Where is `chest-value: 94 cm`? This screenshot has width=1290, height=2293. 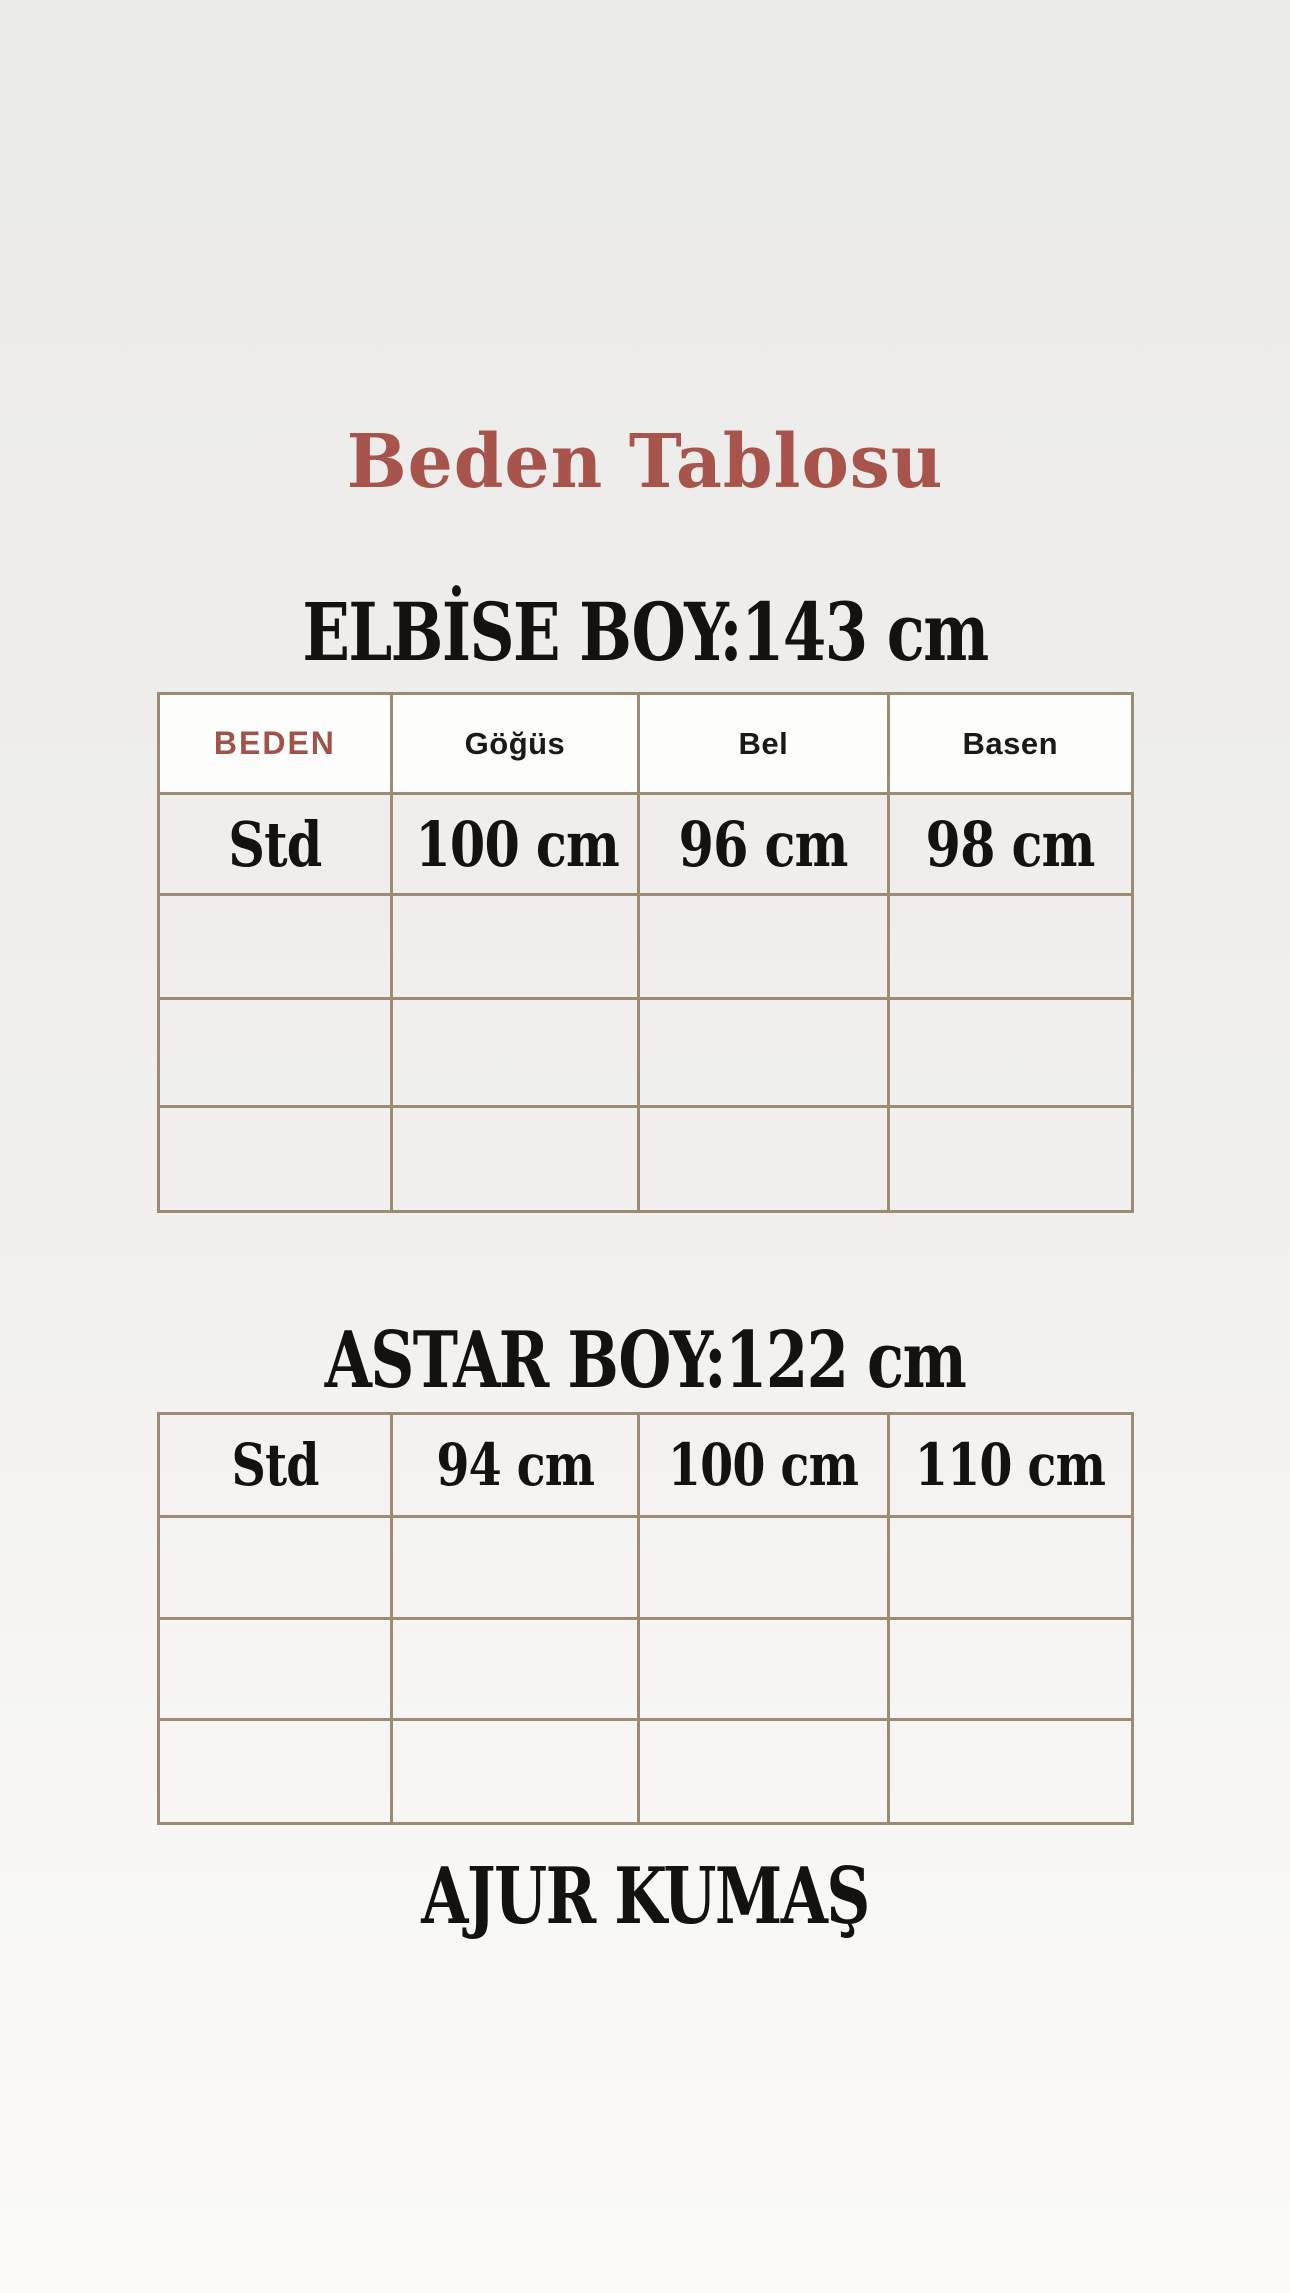 chest-value: 94 cm is located at coordinates (515, 1465).